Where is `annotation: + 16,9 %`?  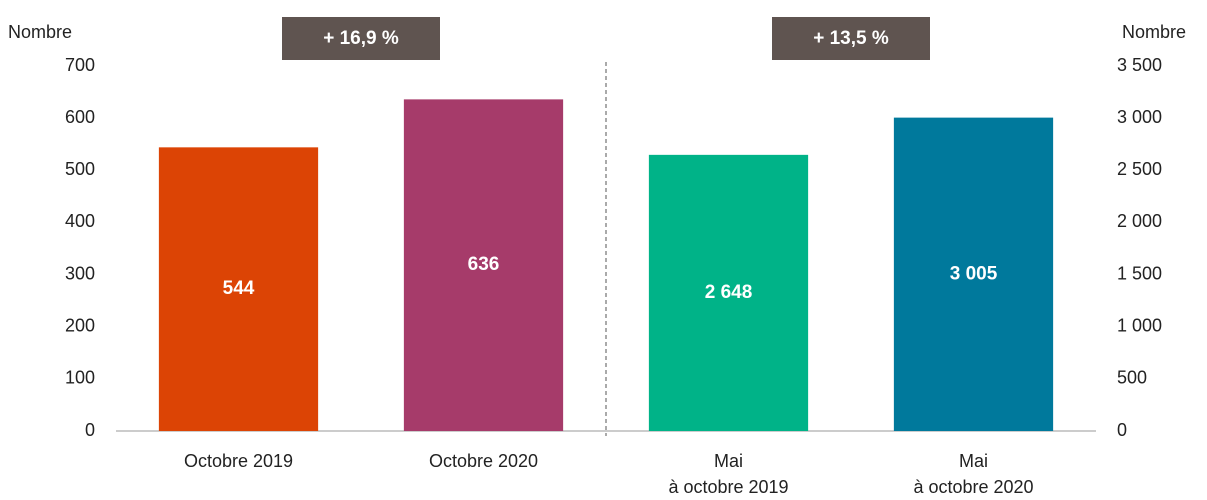 annotation: + 16,9 % is located at coordinates (361, 38).